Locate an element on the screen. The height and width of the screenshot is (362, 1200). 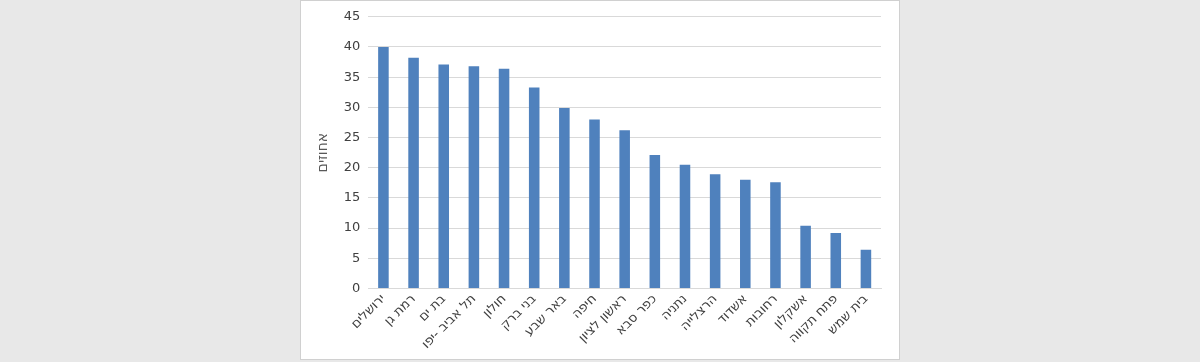
y-tick-label: 20 is located at coordinates (352, 167).